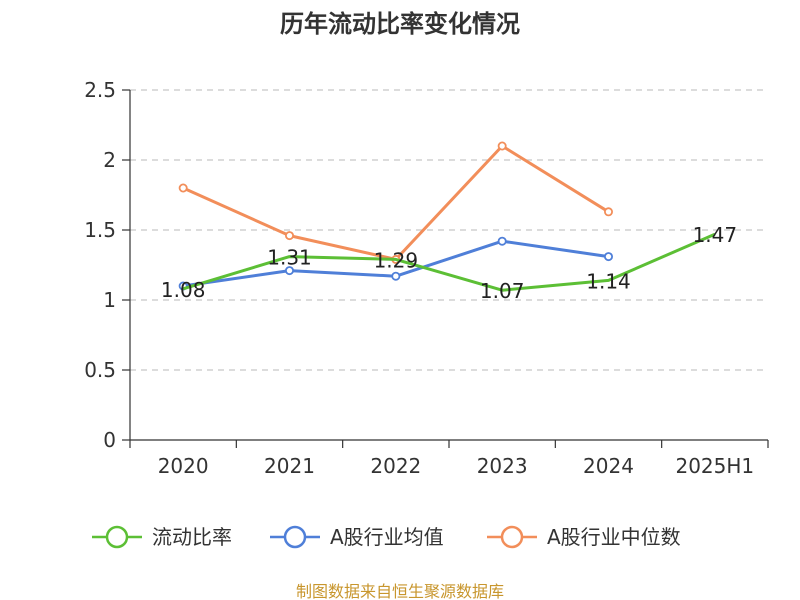 This screenshot has width=800, height=600. What do you see at coordinates (289, 466) in the screenshot?
I see `x-tick-label: 2021` at bounding box center [289, 466].